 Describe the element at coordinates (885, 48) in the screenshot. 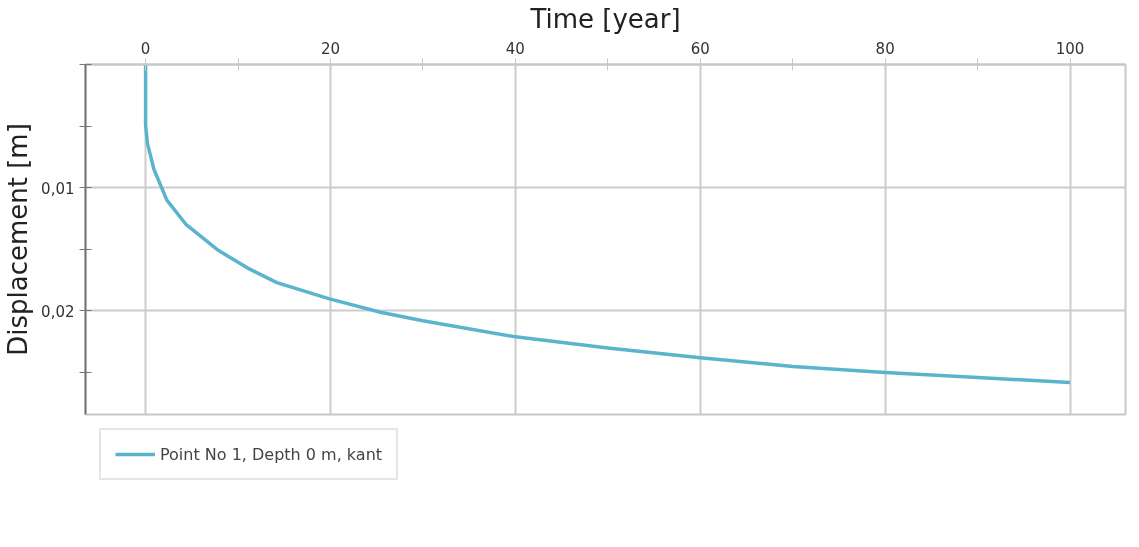

I see `x-tick-label: 80` at that location.